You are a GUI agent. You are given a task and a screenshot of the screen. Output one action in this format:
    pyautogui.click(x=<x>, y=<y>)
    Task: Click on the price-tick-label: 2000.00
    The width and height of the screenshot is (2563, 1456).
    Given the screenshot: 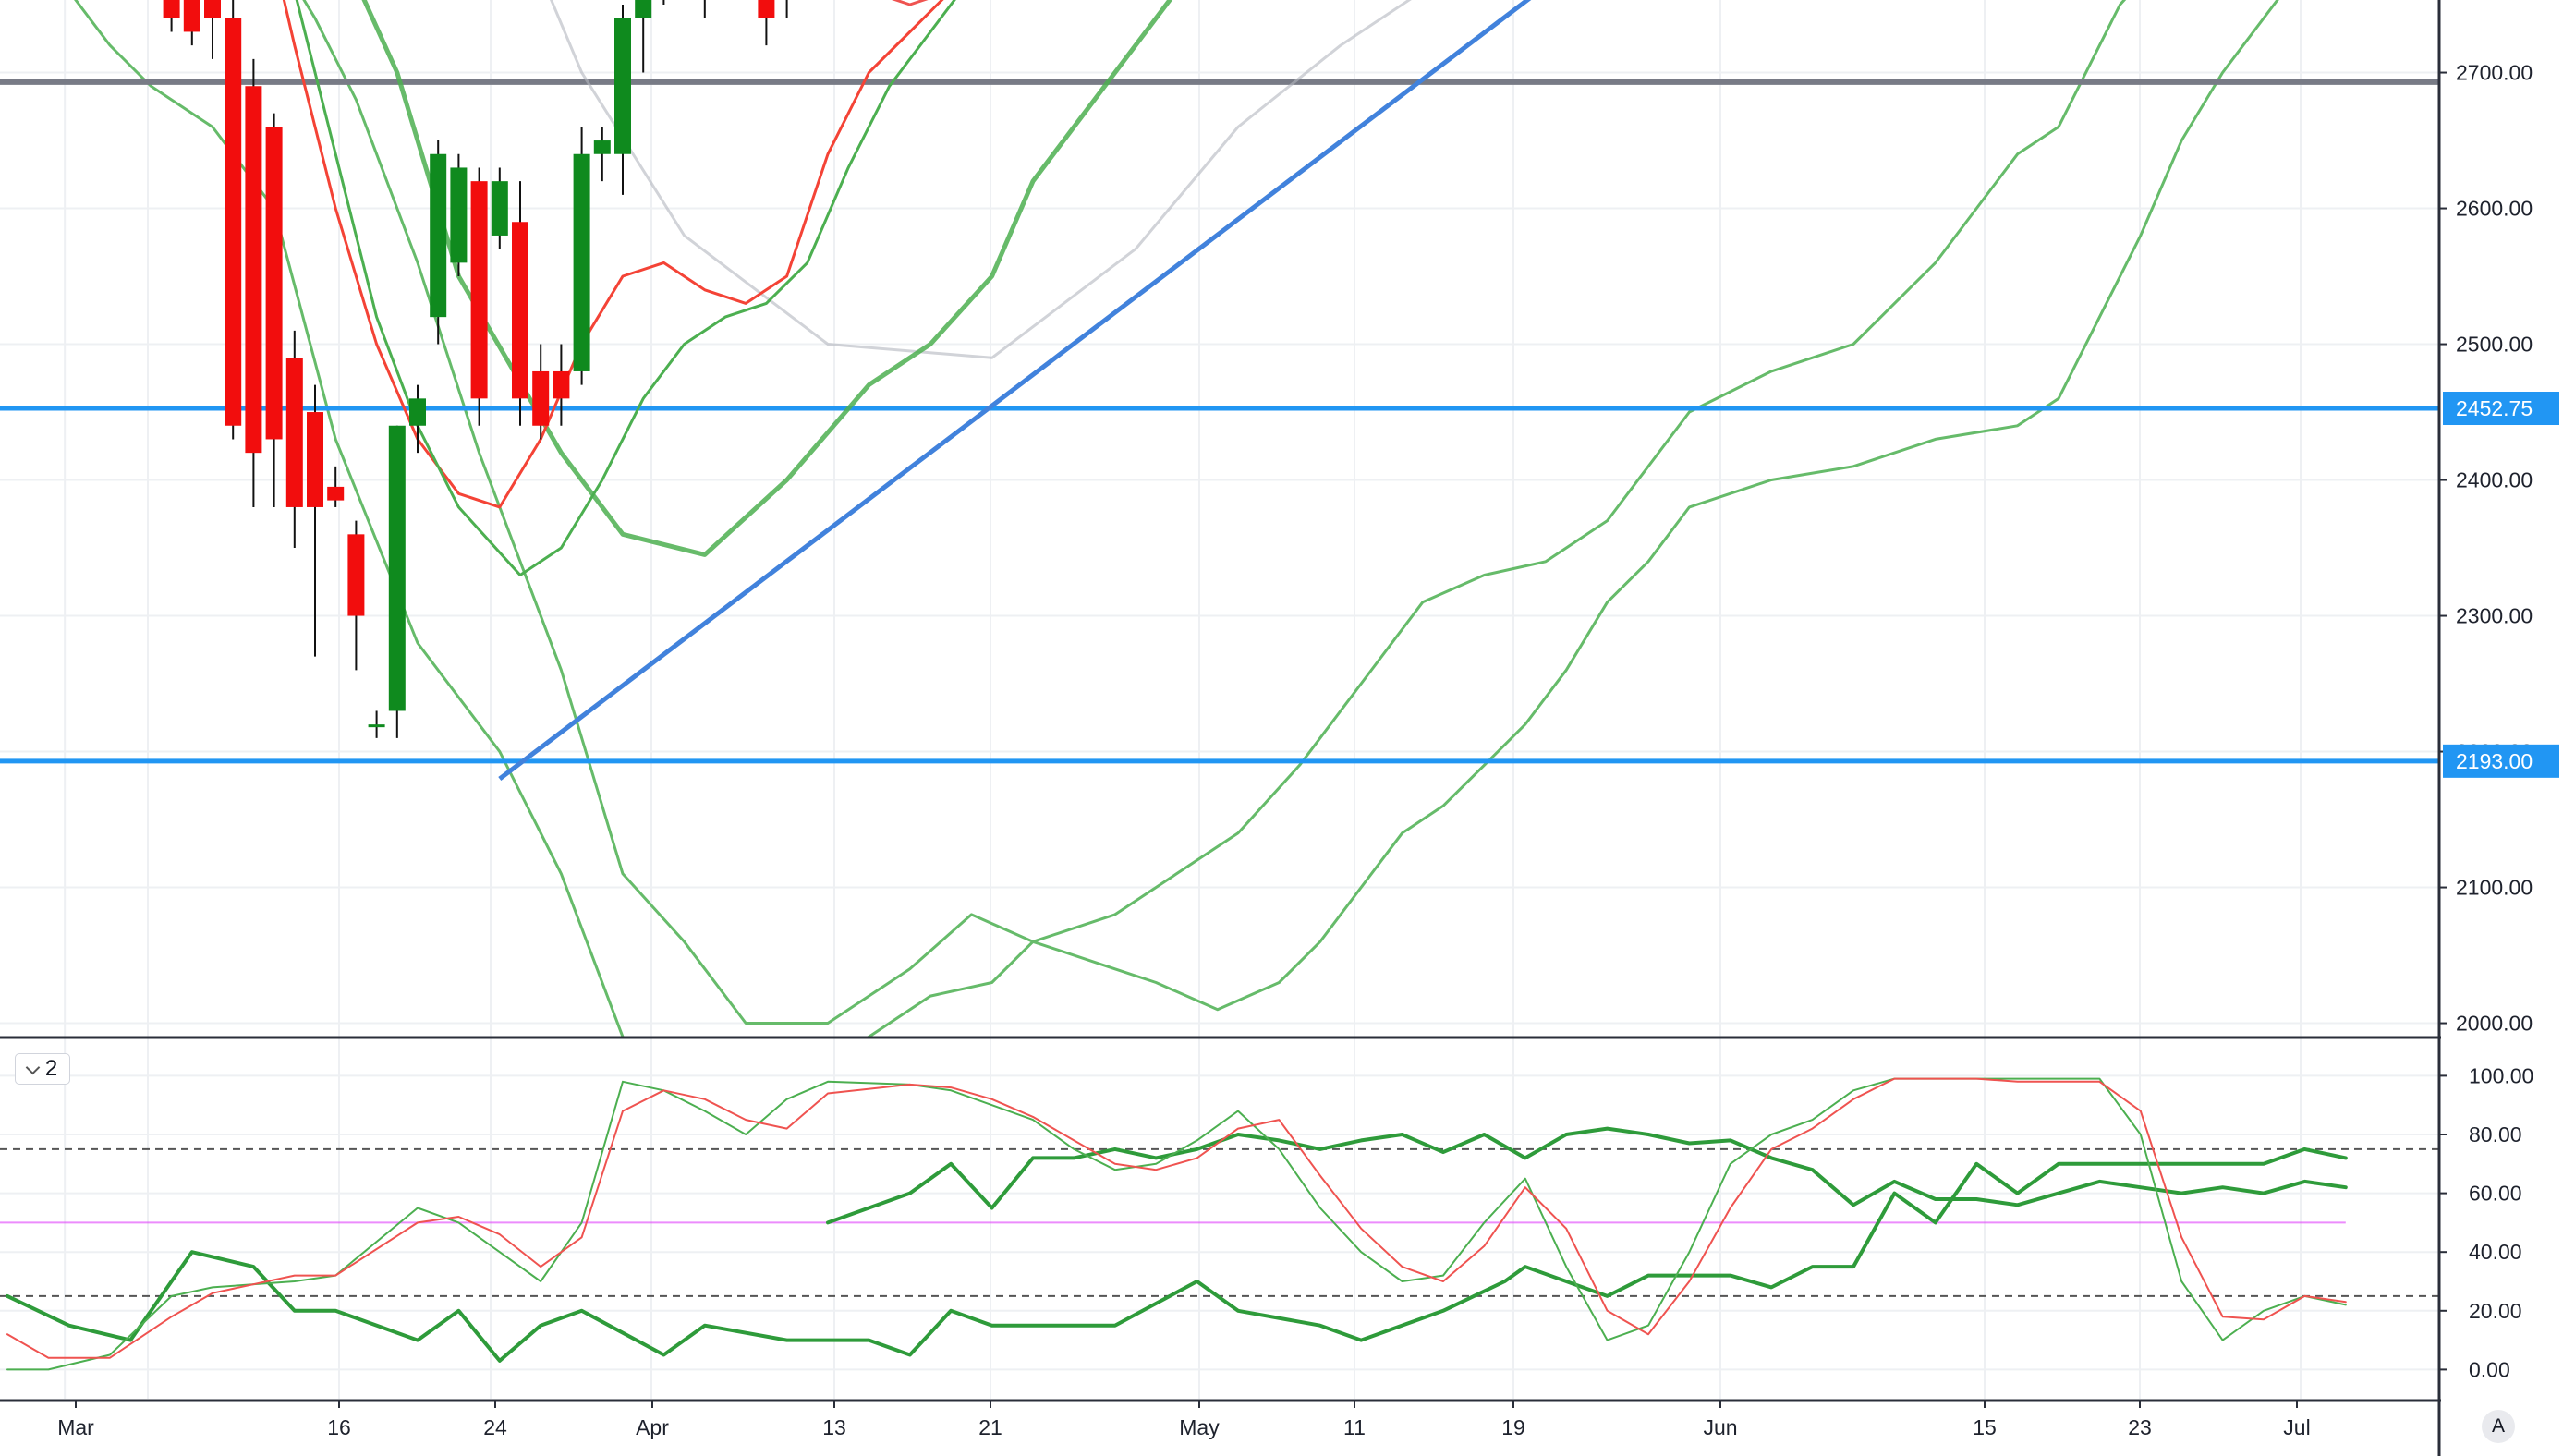 What is the action you would take?
    pyautogui.click(x=2494, y=1024)
    